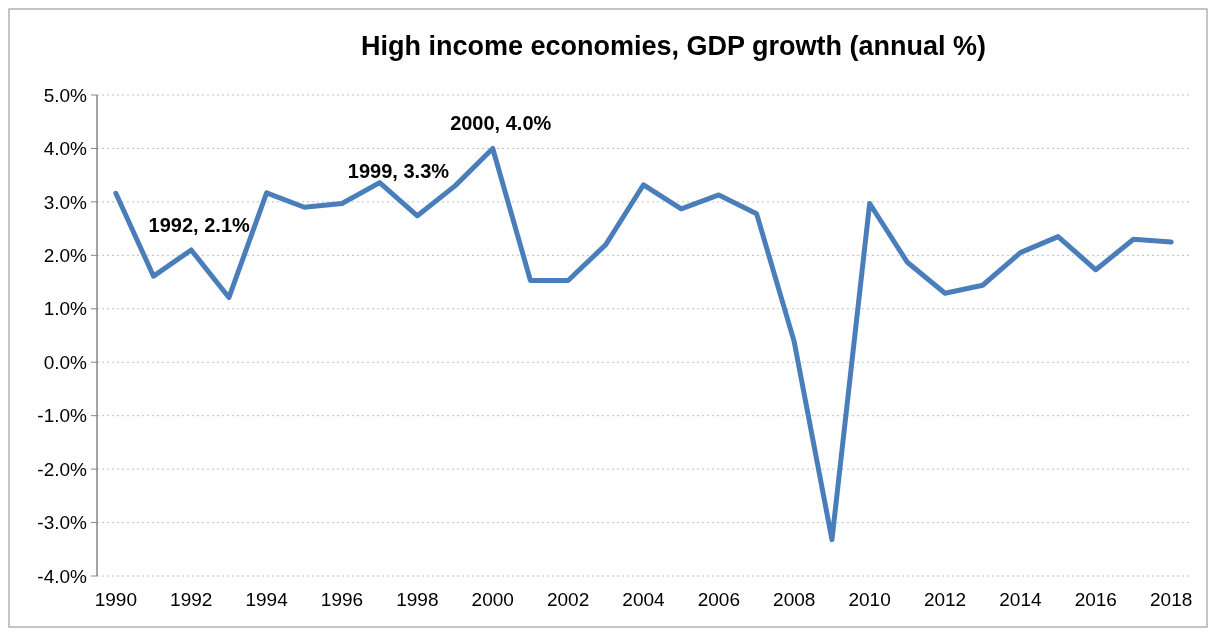  Describe the element at coordinates (62, 416) in the screenshot. I see `y-tick-label: -1.0%` at that location.